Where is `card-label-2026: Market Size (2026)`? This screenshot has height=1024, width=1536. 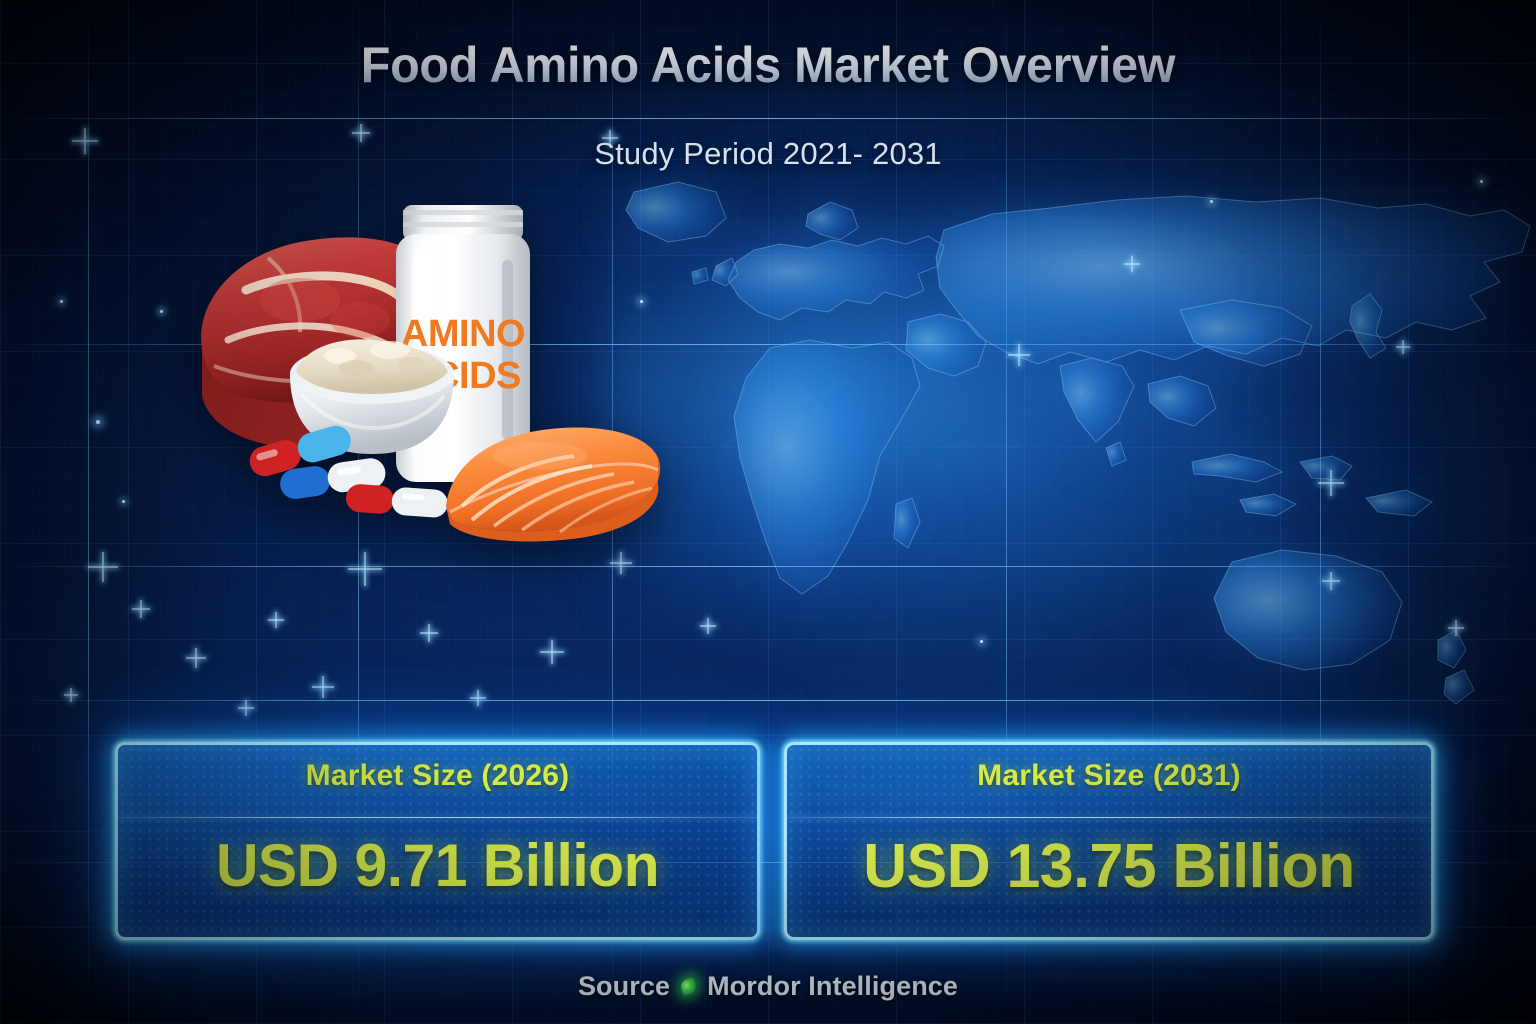 card-label-2026: Market Size (2026) is located at coordinates (437, 775).